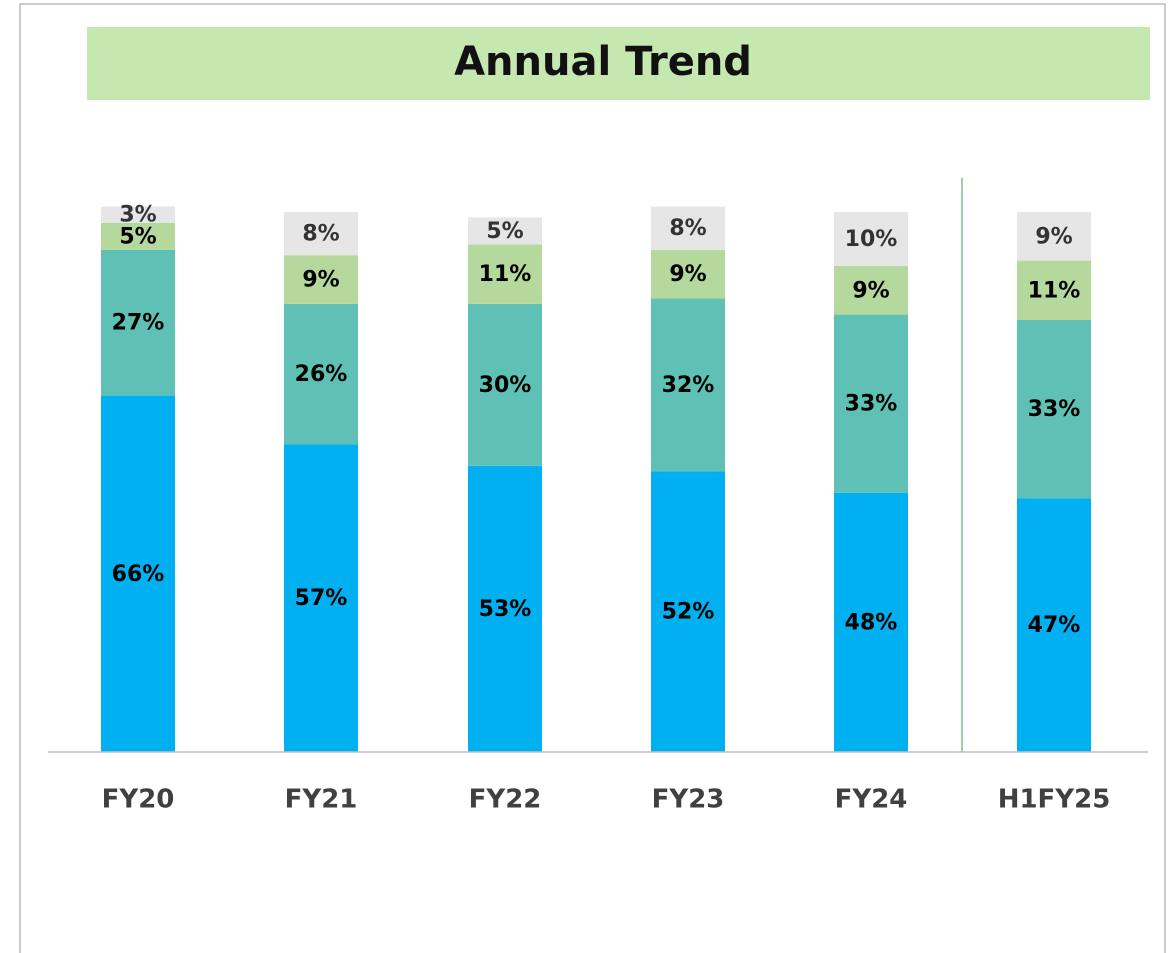 This screenshot has width=1170, height=953. I want to click on x-tick-label: FY23, so click(688, 800).